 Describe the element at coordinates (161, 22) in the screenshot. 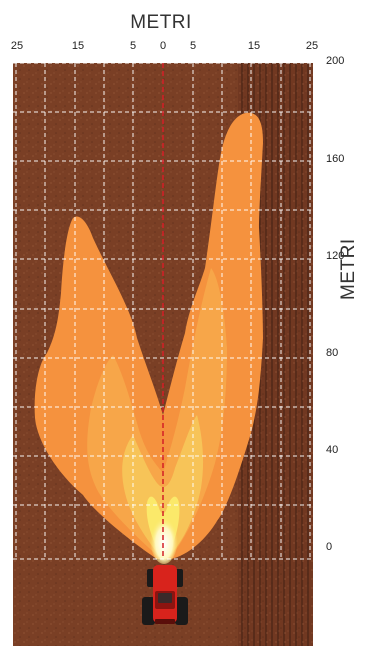

I see `diagram-title: METRI` at that location.